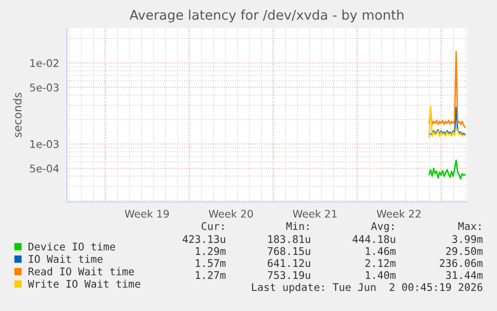 The height and width of the screenshot is (311, 497). What do you see at coordinates (17, 115) in the screenshot?
I see `y-axis-title: seconds` at bounding box center [17, 115].